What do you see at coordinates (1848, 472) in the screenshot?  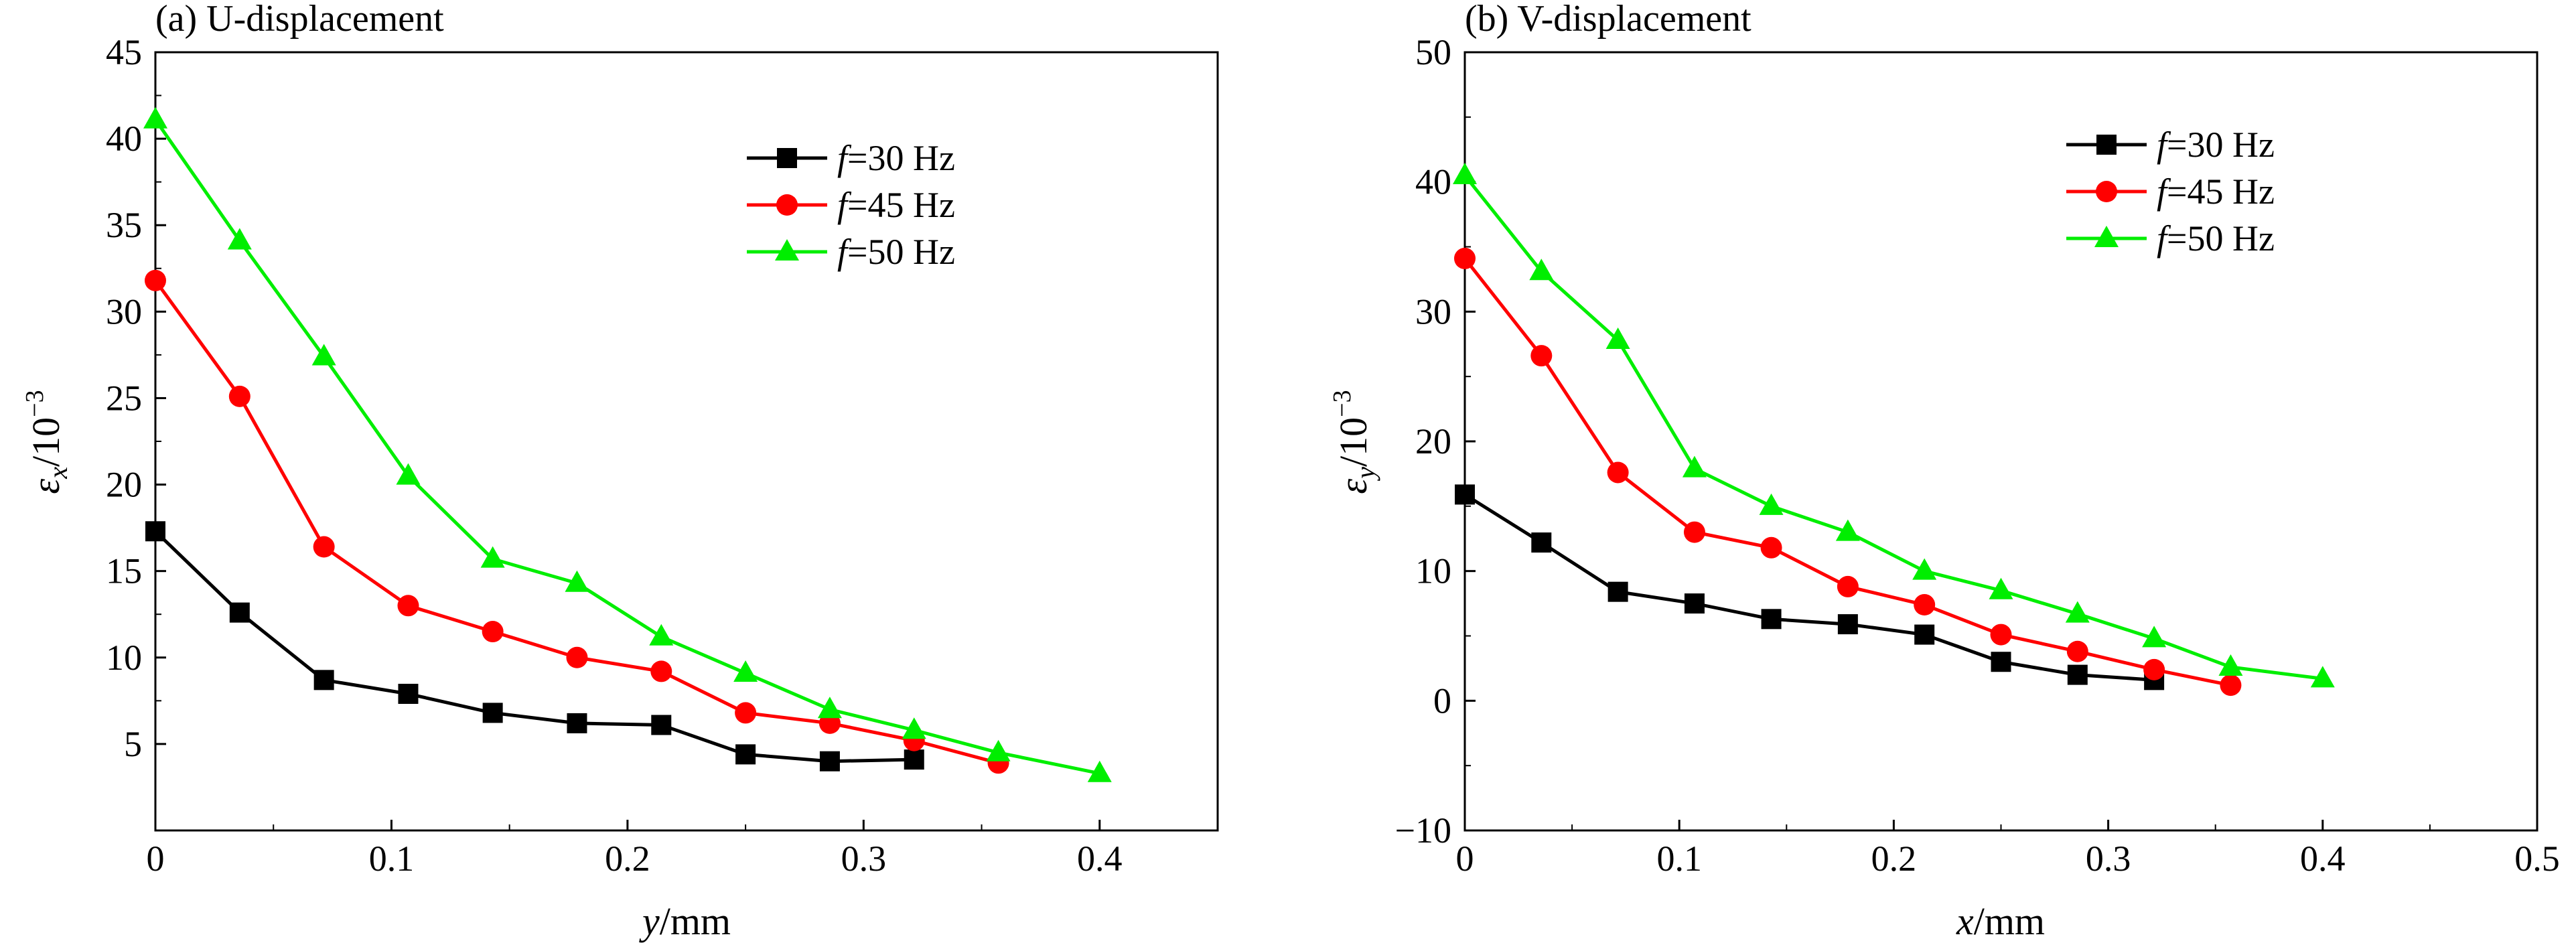 I see `series-circle` at bounding box center [1848, 472].